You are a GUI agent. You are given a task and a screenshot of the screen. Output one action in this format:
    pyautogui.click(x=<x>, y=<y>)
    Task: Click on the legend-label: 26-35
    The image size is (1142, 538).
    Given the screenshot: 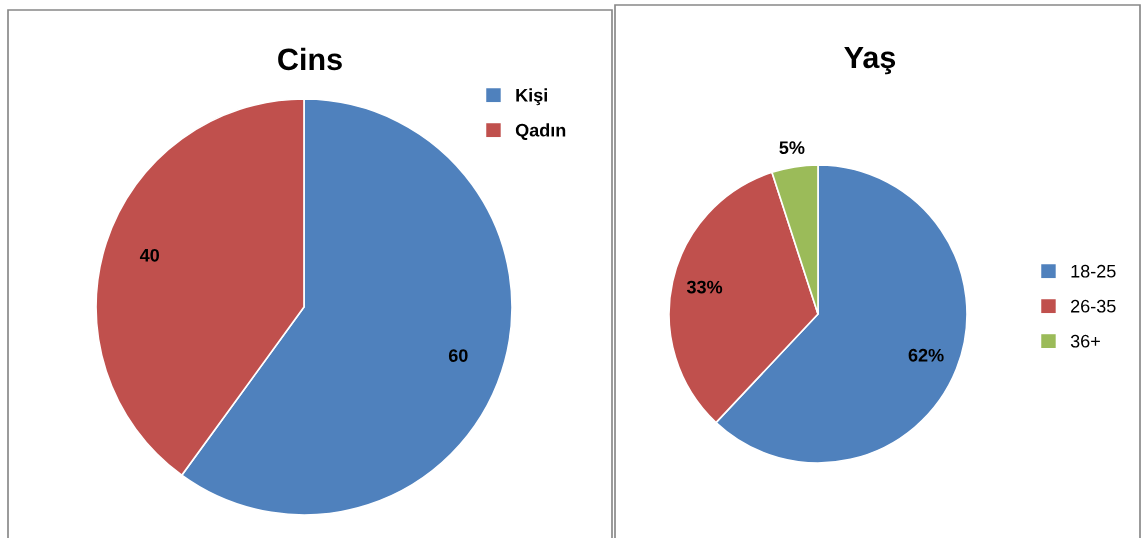 What is the action you would take?
    pyautogui.click(x=1093, y=306)
    